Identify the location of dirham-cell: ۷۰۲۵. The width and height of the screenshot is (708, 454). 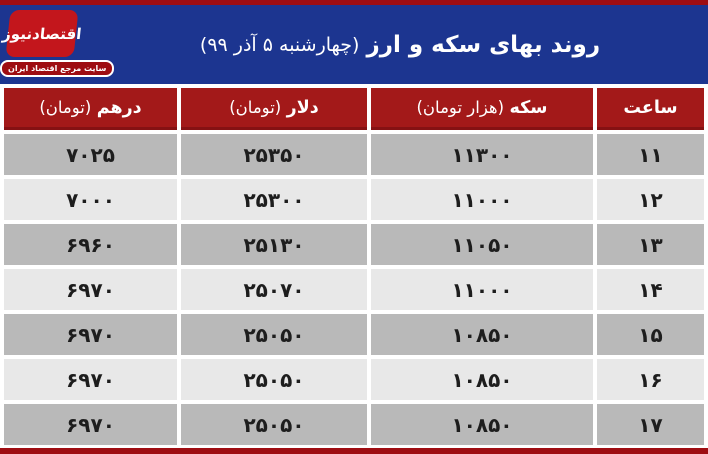
(90, 154).